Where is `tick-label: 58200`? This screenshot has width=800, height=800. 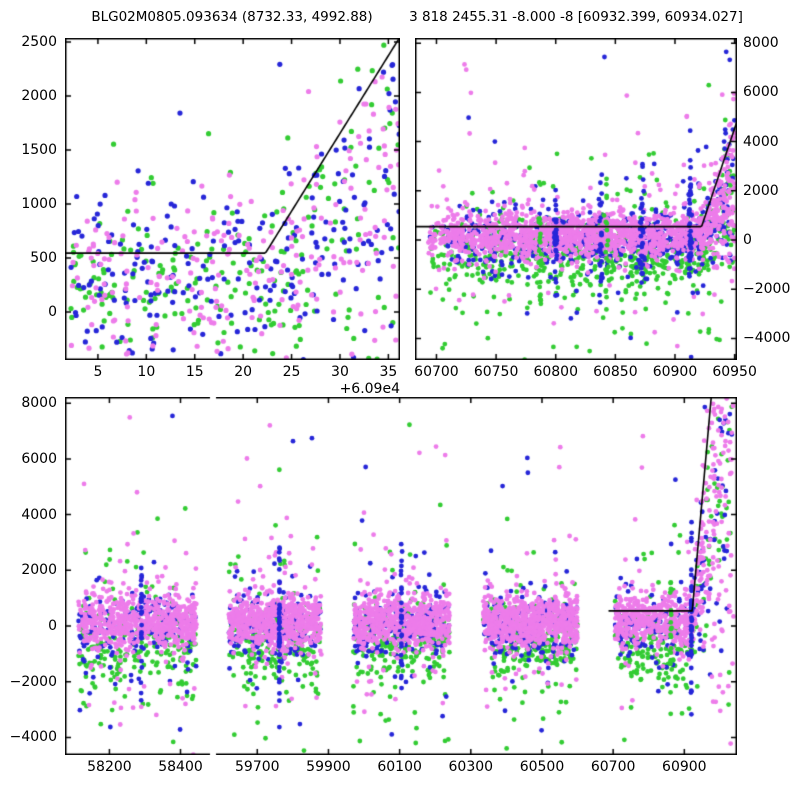
tick-label: 58200 is located at coordinates (109, 767).